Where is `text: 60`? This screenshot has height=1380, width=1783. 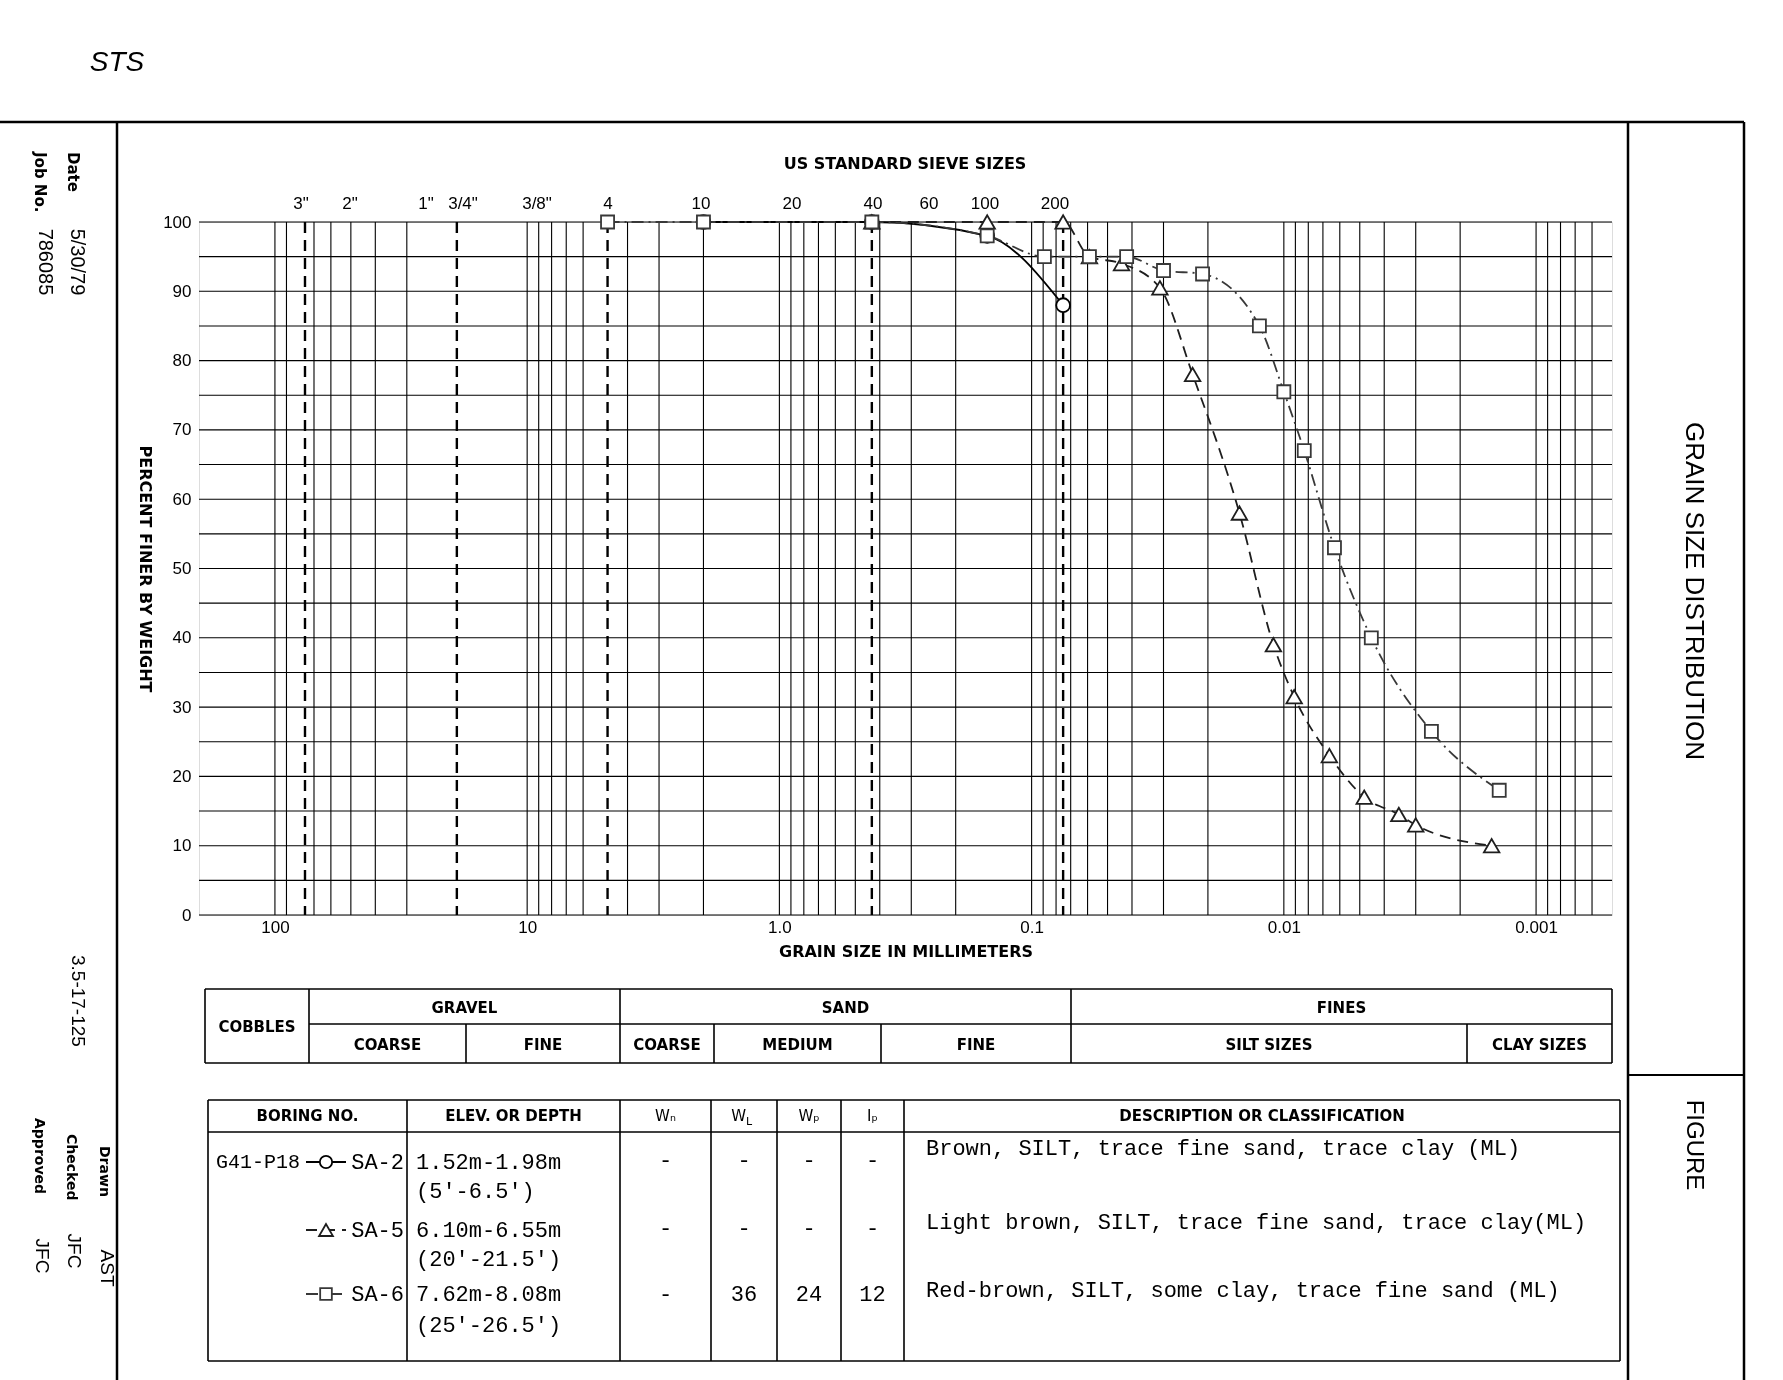 text: 60 is located at coordinates (929, 203).